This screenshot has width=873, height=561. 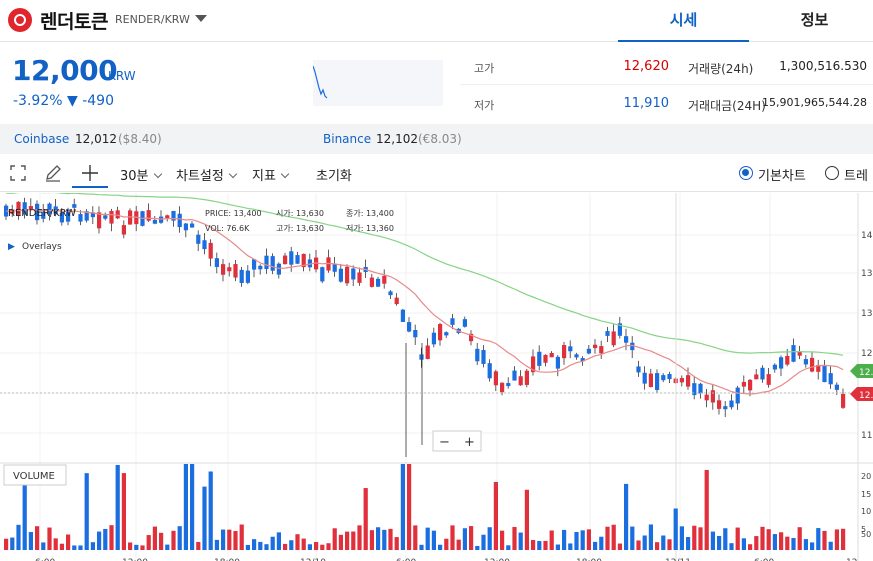 What do you see at coordinates (96, 139) in the screenshot?
I see `exchange-price-coinbase: 12,012` at bounding box center [96, 139].